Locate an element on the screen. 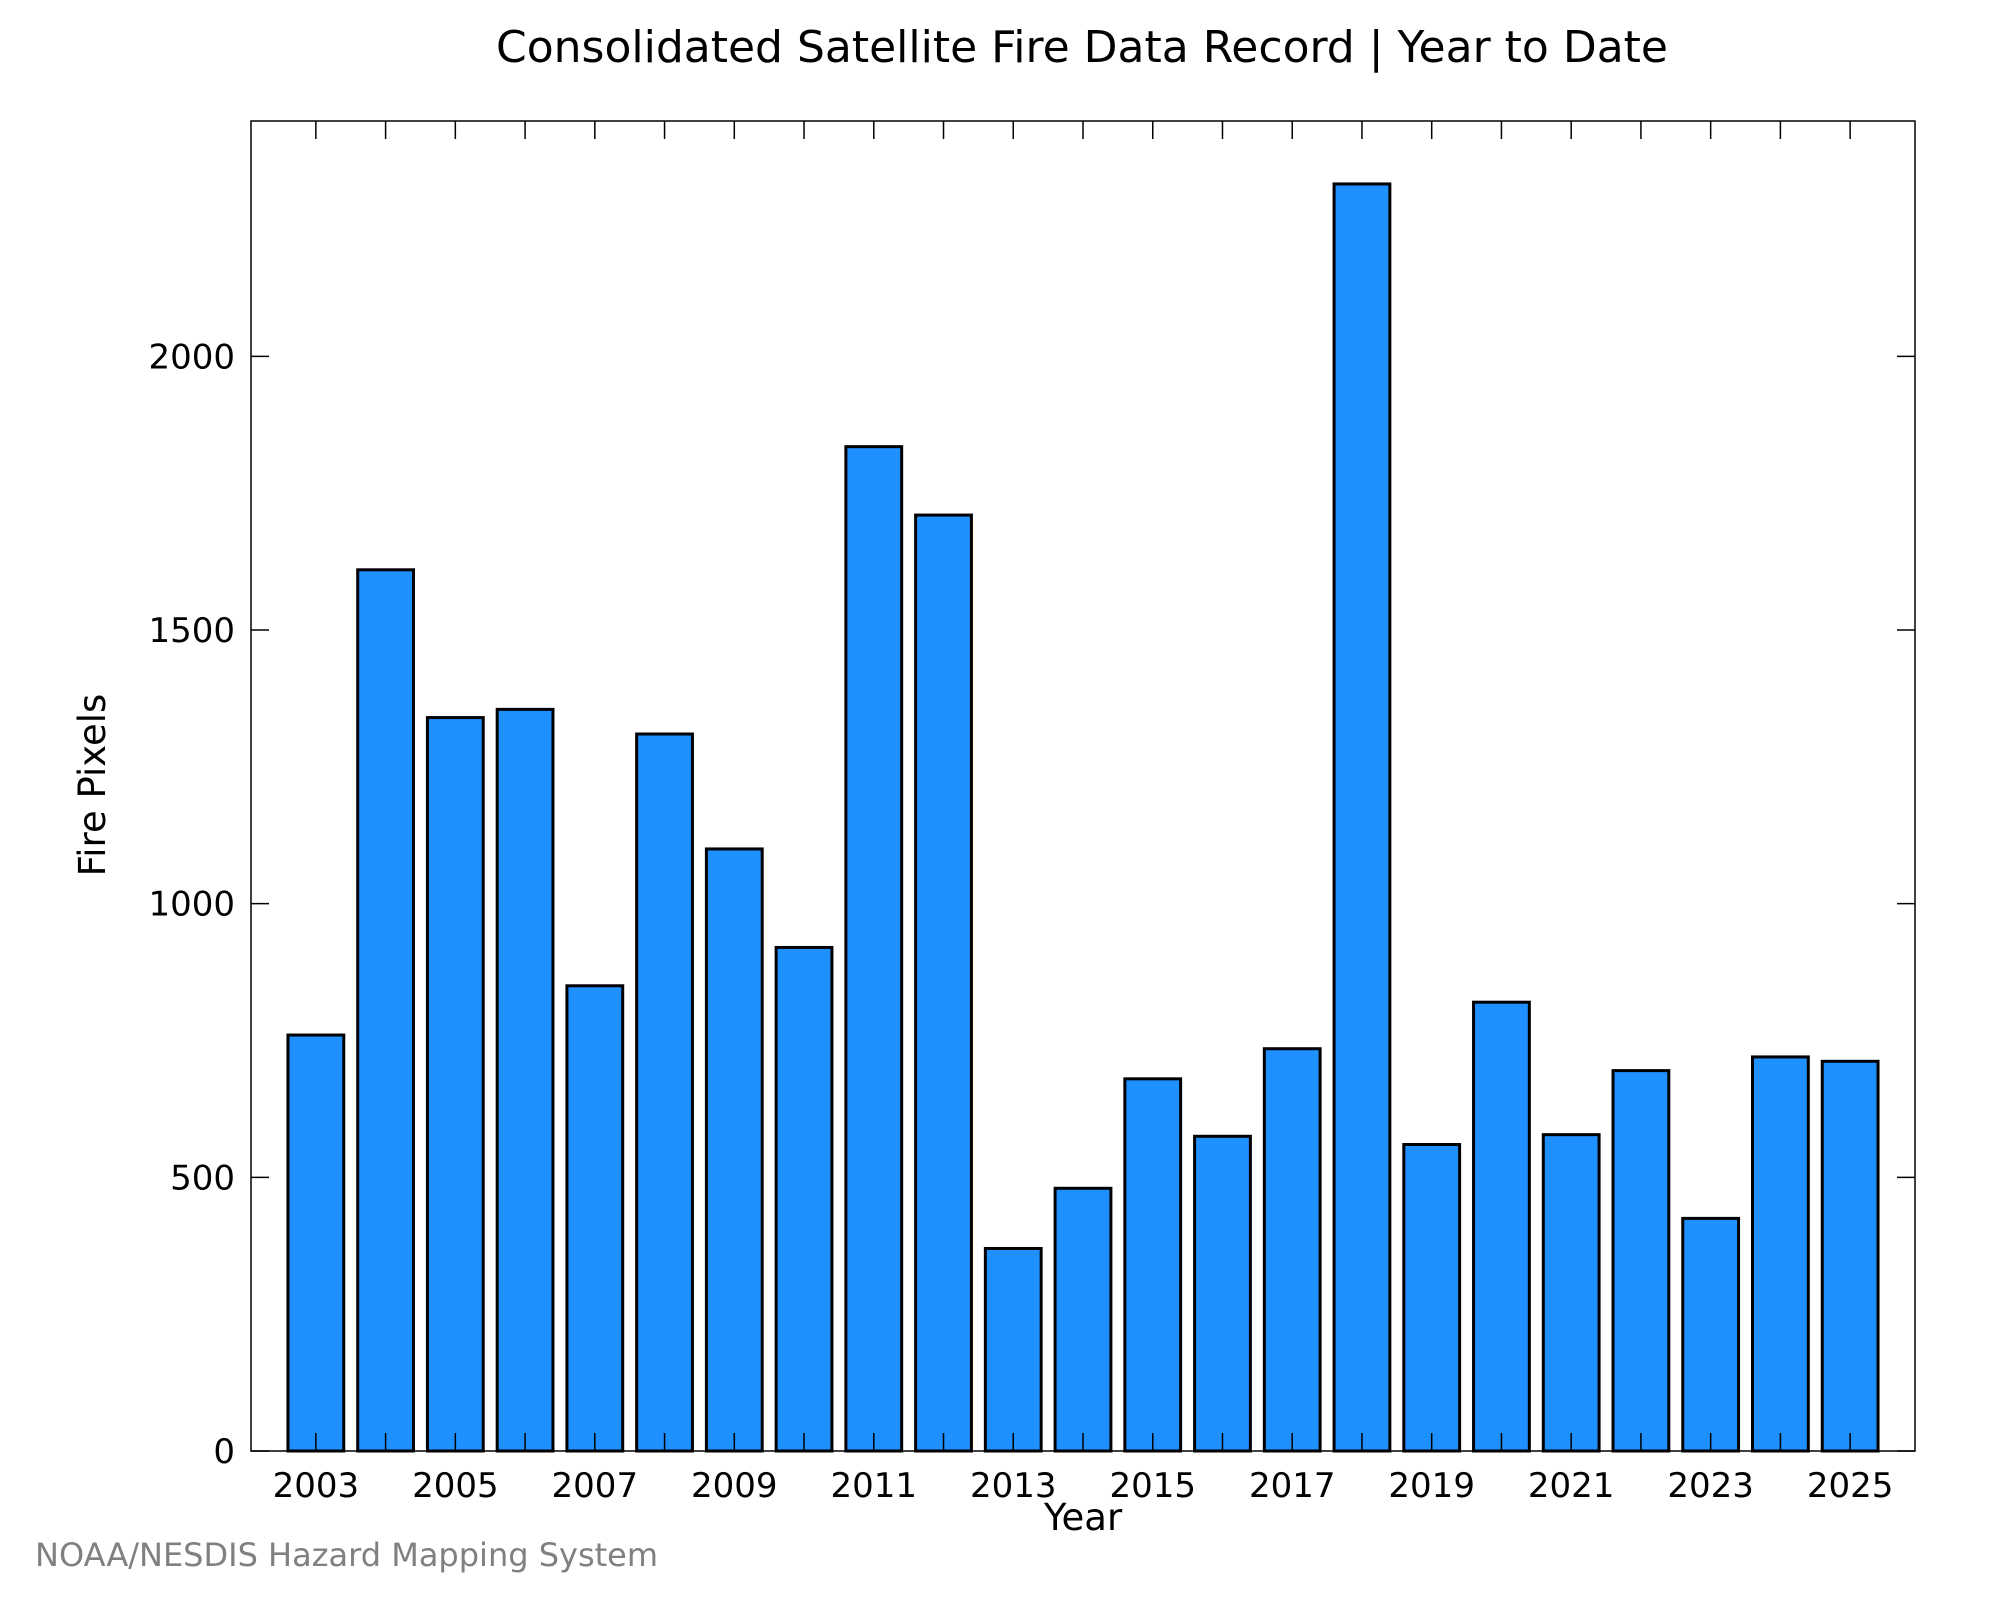  bar-2010 is located at coordinates (804, 1199).